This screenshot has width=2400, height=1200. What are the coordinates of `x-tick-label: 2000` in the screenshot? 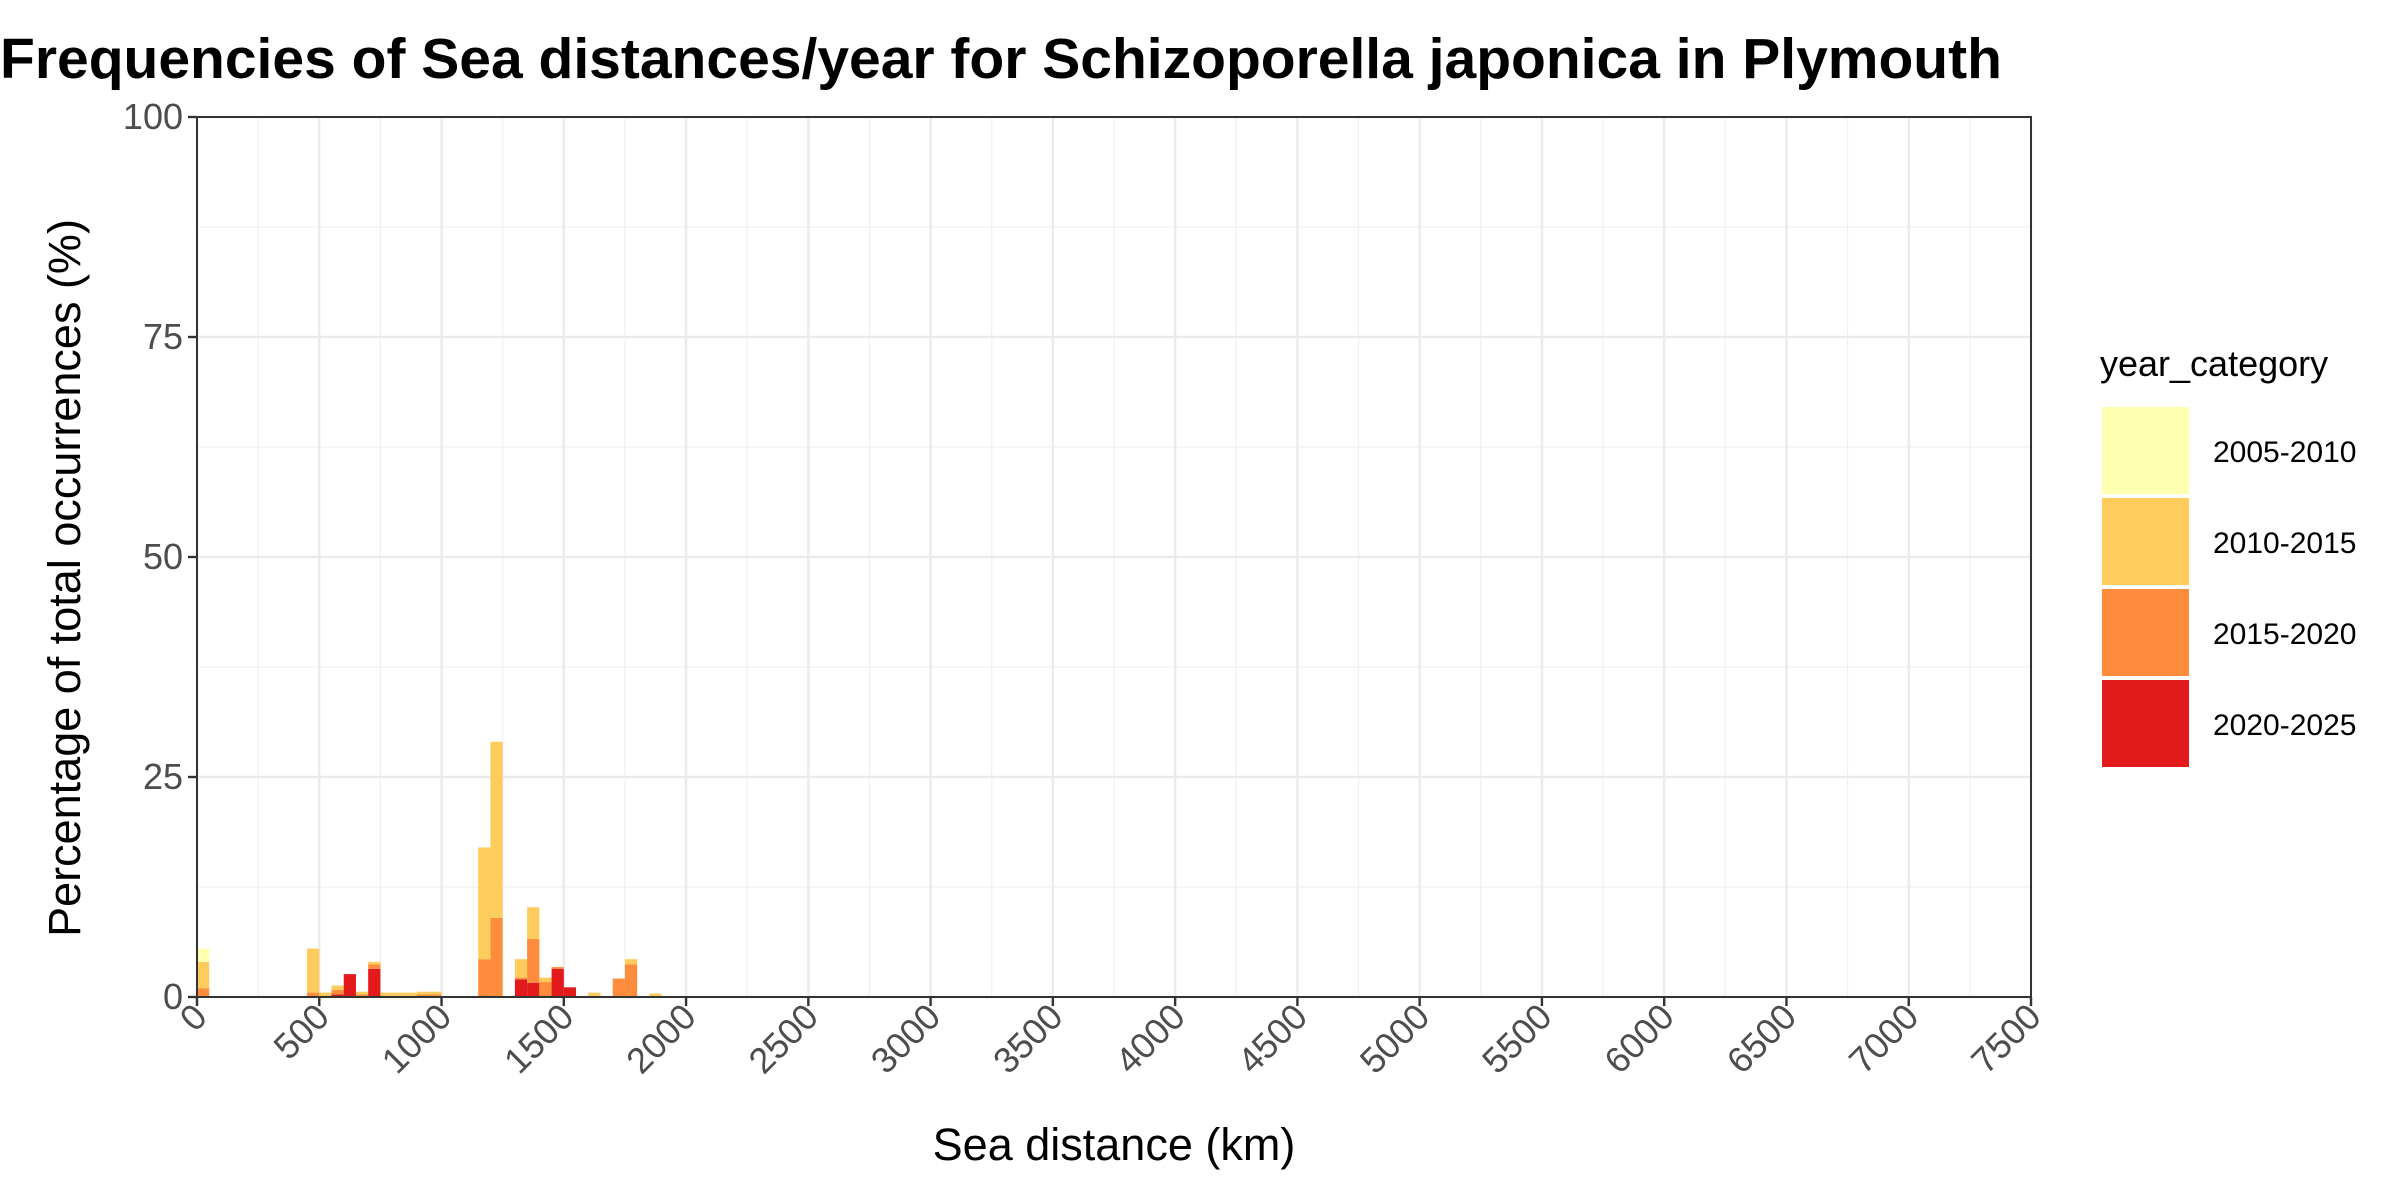 It's located at (661, 1039).